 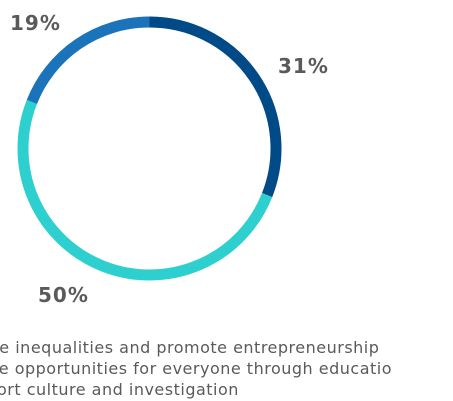 I want to click on label-31-percent: 31%, so click(x=303, y=66).